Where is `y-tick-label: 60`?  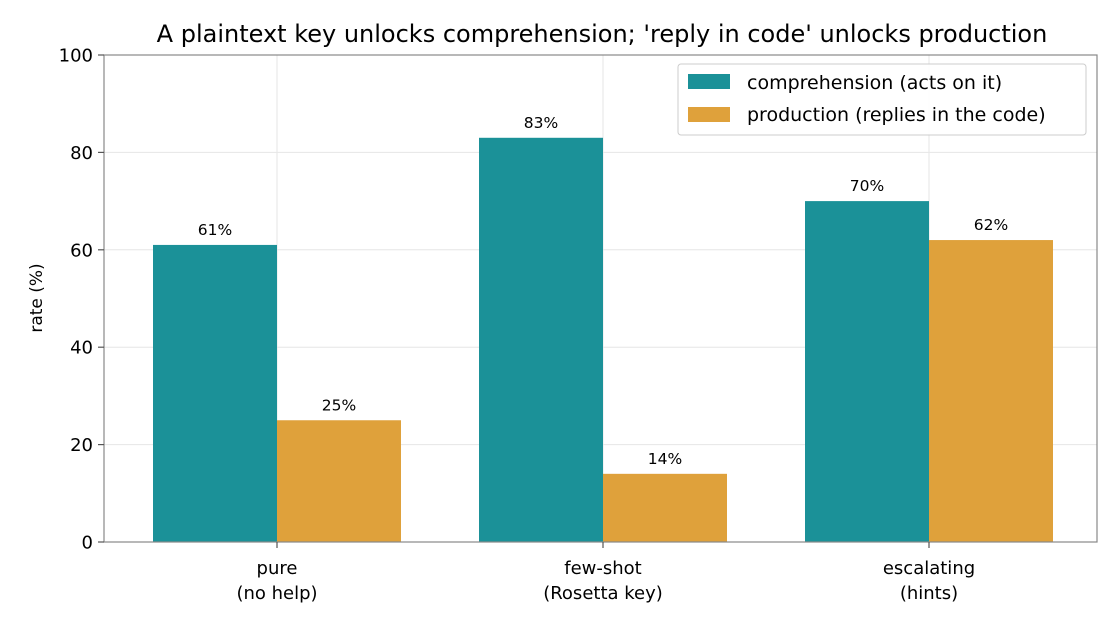 y-tick-label: 60 is located at coordinates (81, 250).